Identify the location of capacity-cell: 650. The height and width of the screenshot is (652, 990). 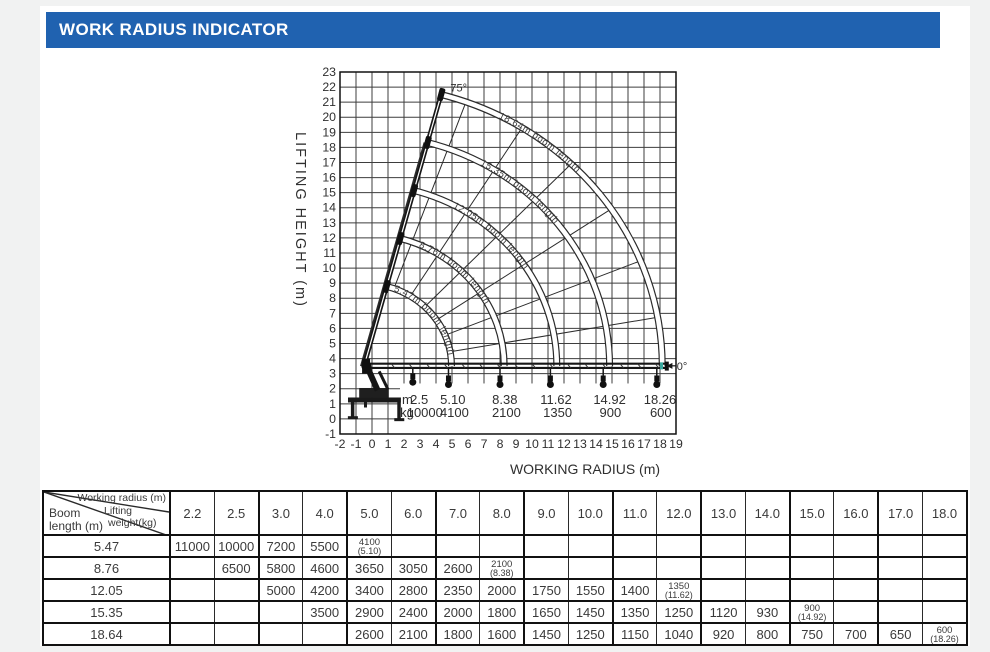
(900, 634).